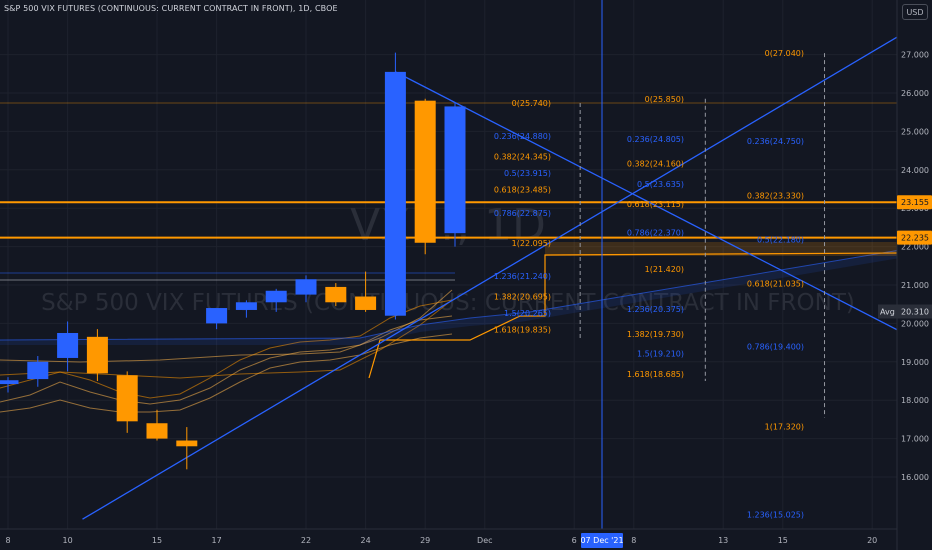 Image resolution: width=932 pixels, height=550 pixels. Describe the element at coordinates (522, 213) in the screenshot. I see `fib-level-label: 0.786(22.875)` at that location.